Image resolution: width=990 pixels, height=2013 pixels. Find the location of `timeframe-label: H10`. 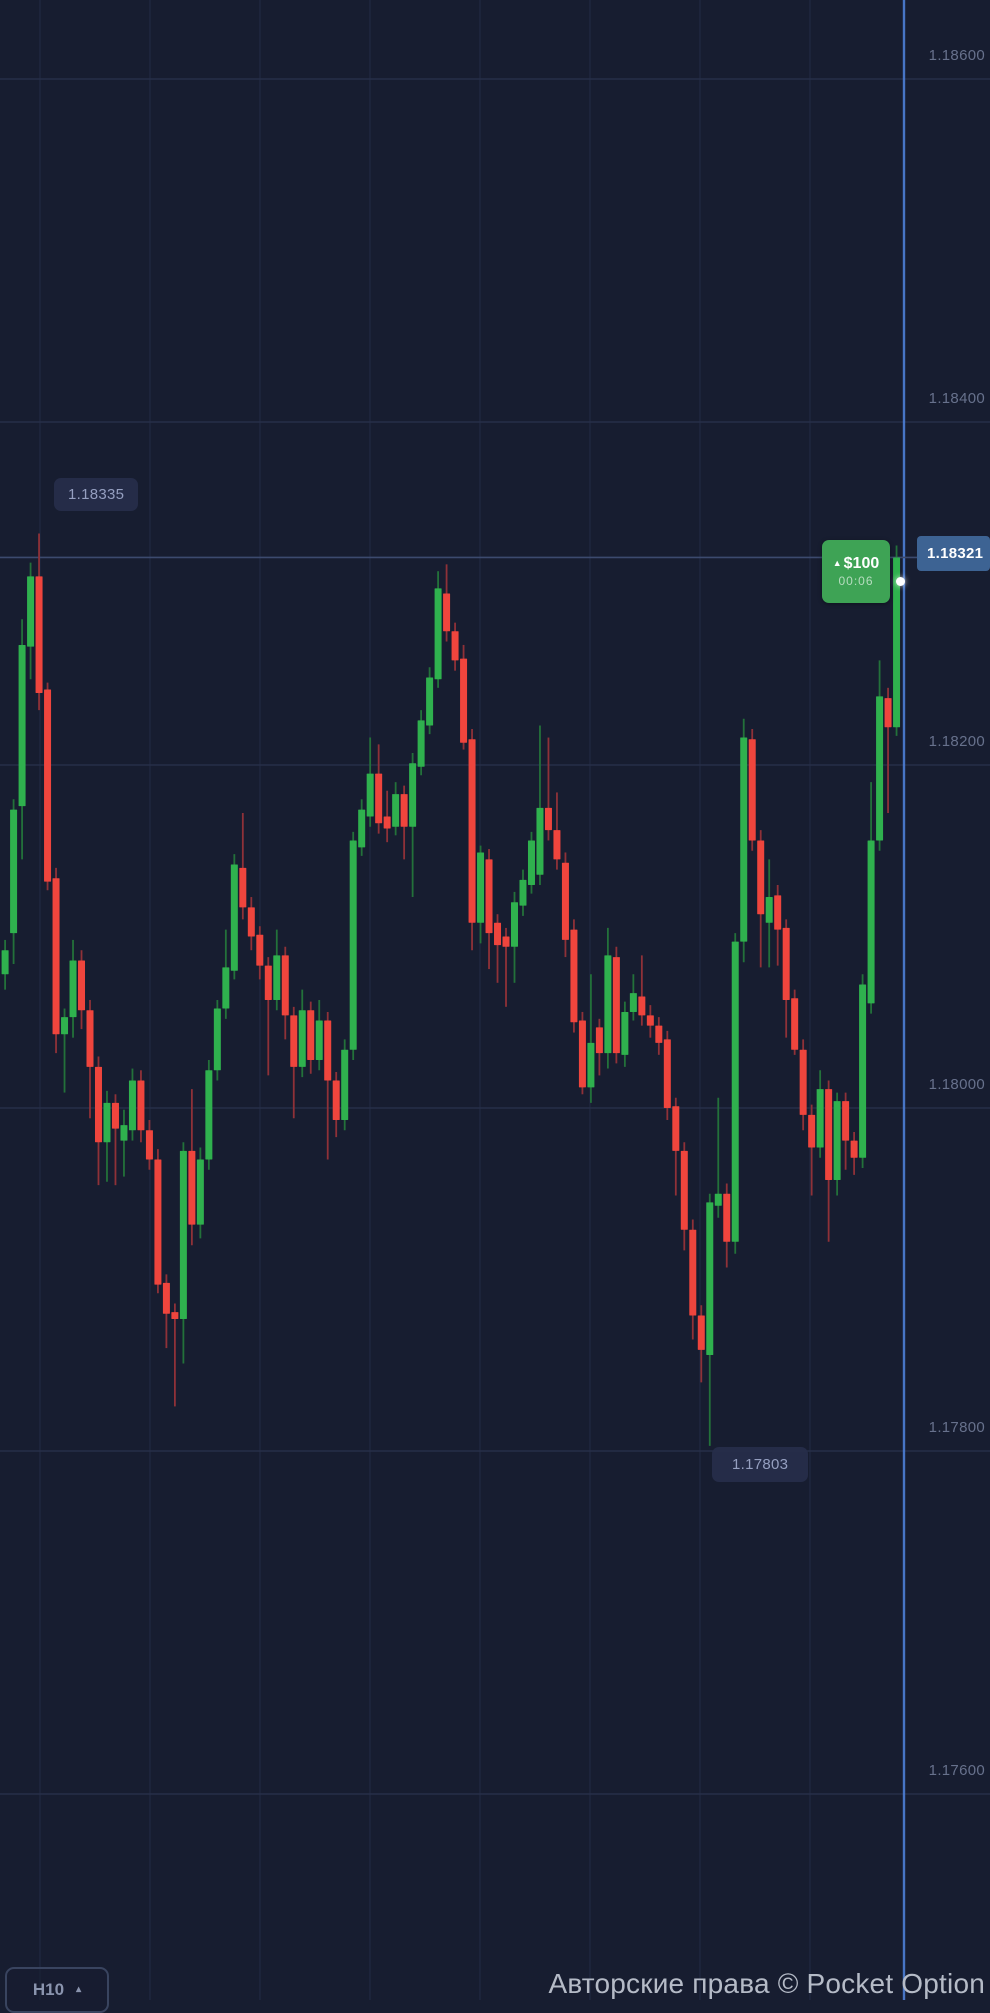

timeframe-label: H10 is located at coordinates (48, 1989).